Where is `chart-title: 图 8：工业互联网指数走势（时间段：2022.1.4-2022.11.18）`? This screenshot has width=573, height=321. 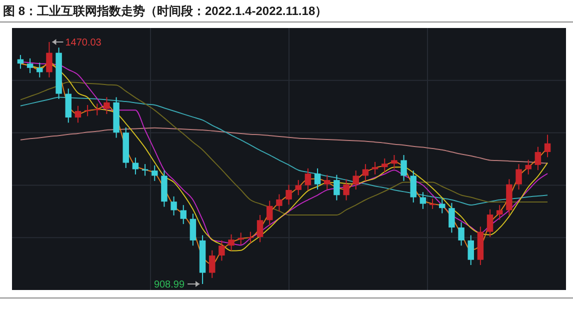
chart-title: 图 8：工业互联网指数走势（时间段：2022.1.4-2022.11.18） is located at coordinates (165, 11).